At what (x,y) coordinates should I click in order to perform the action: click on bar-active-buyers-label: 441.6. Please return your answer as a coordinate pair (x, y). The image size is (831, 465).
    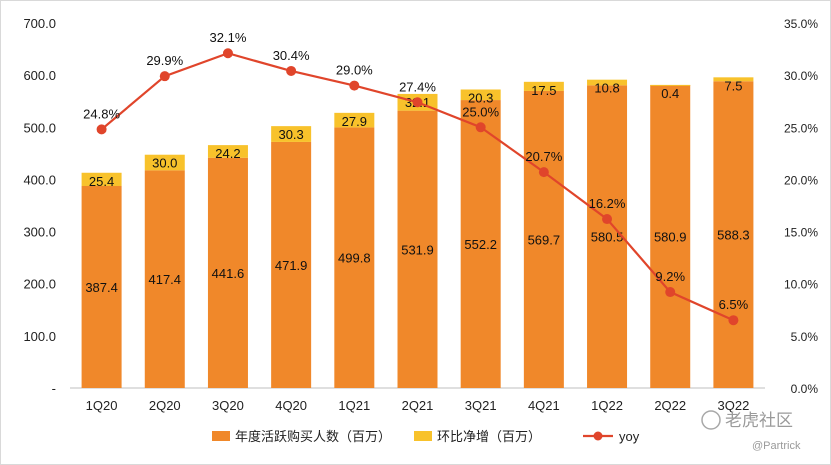
    Looking at the image, I should click on (228, 273).